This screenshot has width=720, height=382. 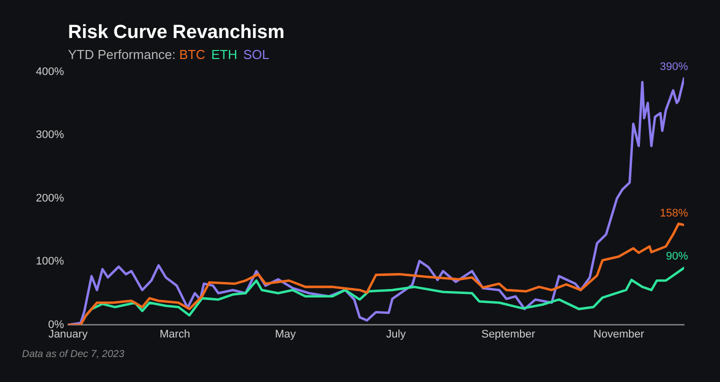 I want to click on text: SOL, so click(x=256, y=54).